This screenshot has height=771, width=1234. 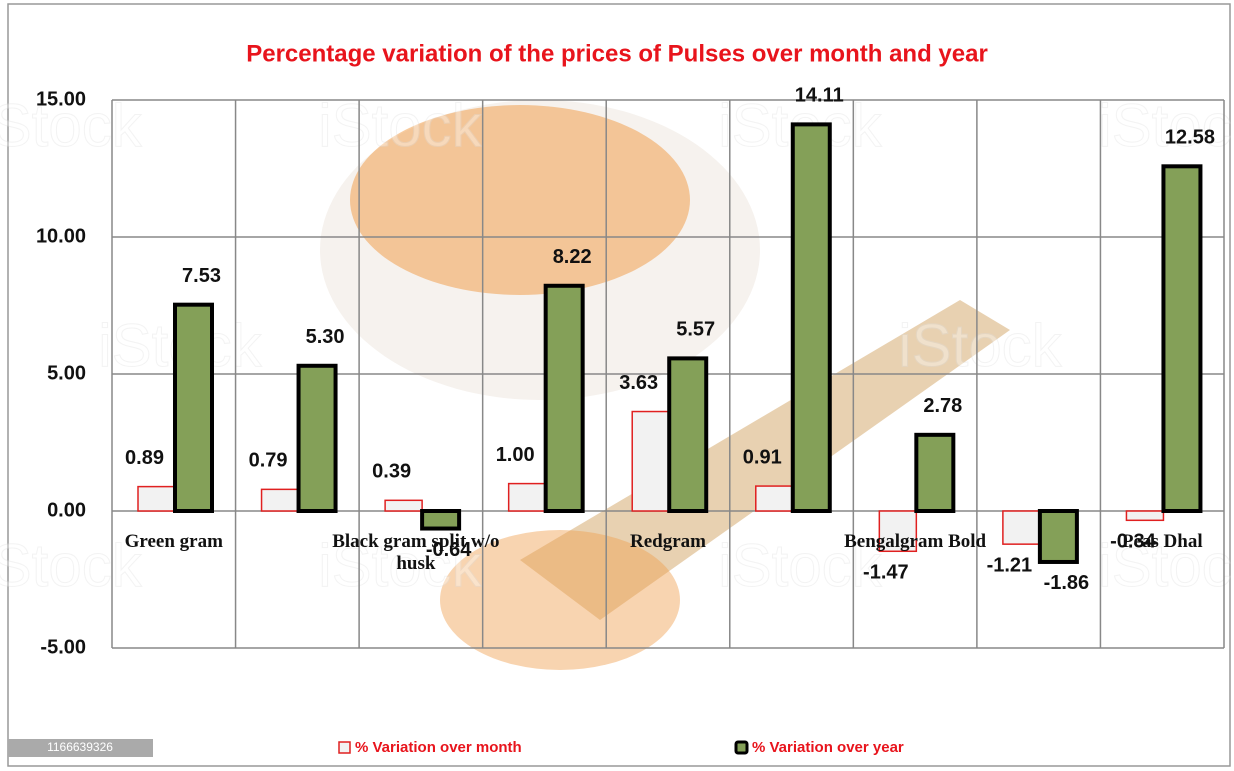 What do you see at coordinates (819, 96) in the screenshot?
I see `value-label: 14.11` at bounding box center [819, 96].